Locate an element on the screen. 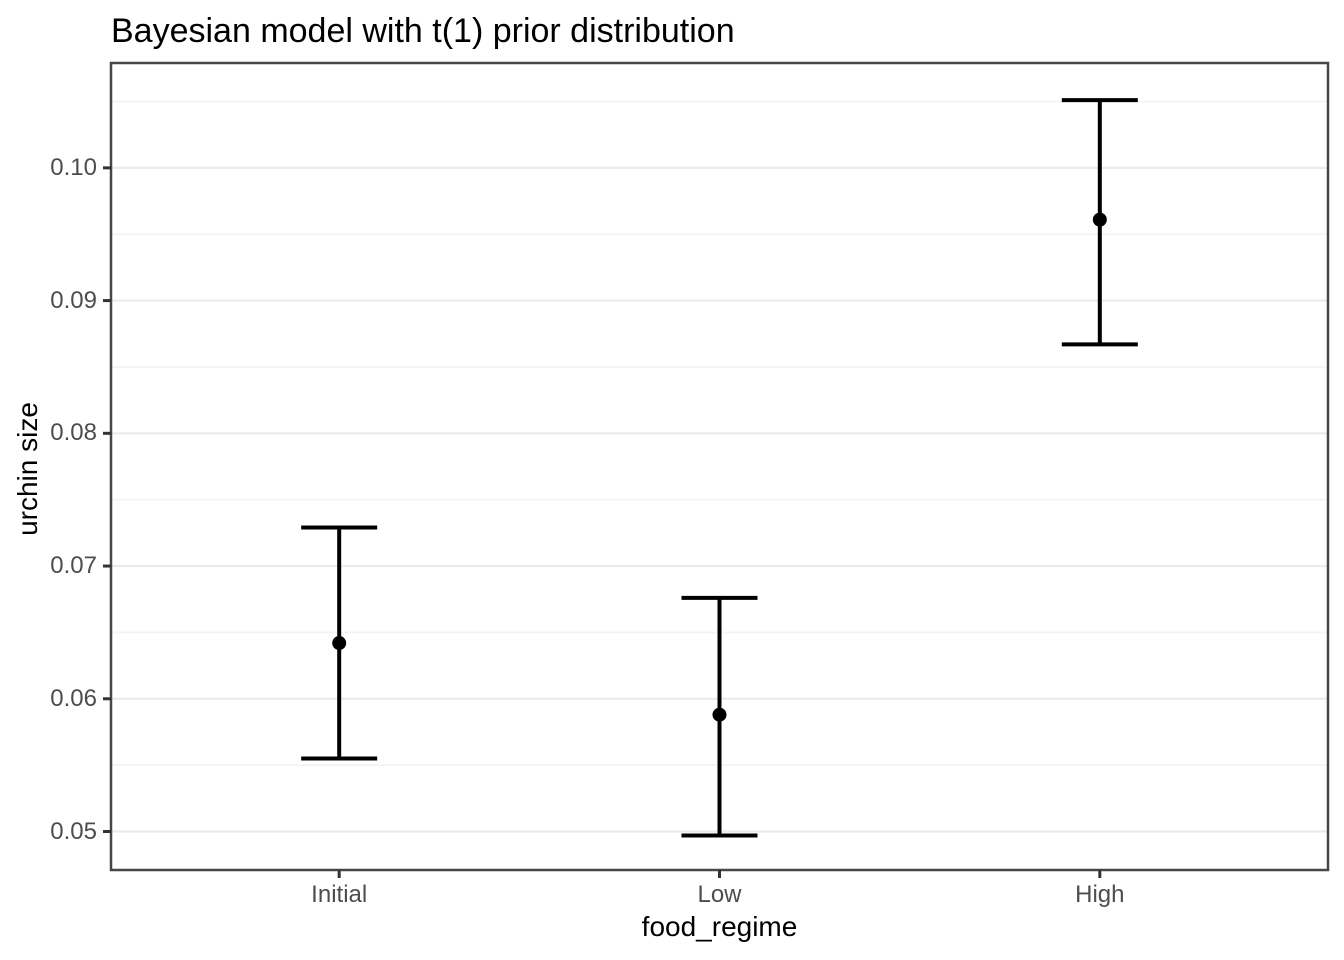 The width and height of the screenshot is (1344, 960). y-tick-label-0.09: 0.09 is located at coordinates (73, 300).